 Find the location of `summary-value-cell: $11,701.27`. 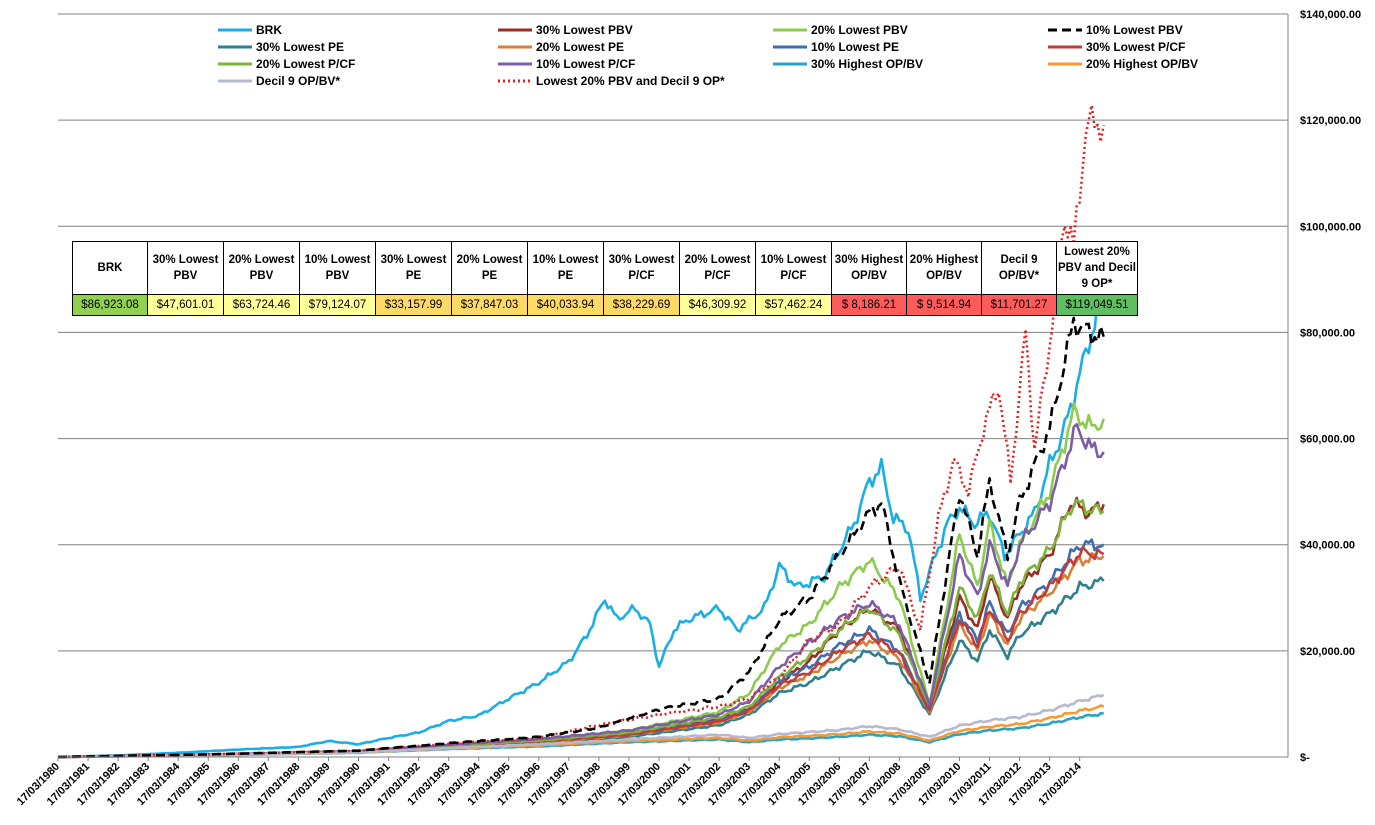

summary-value-cell: $11,701.27 is located at coordinates (1019, 305).